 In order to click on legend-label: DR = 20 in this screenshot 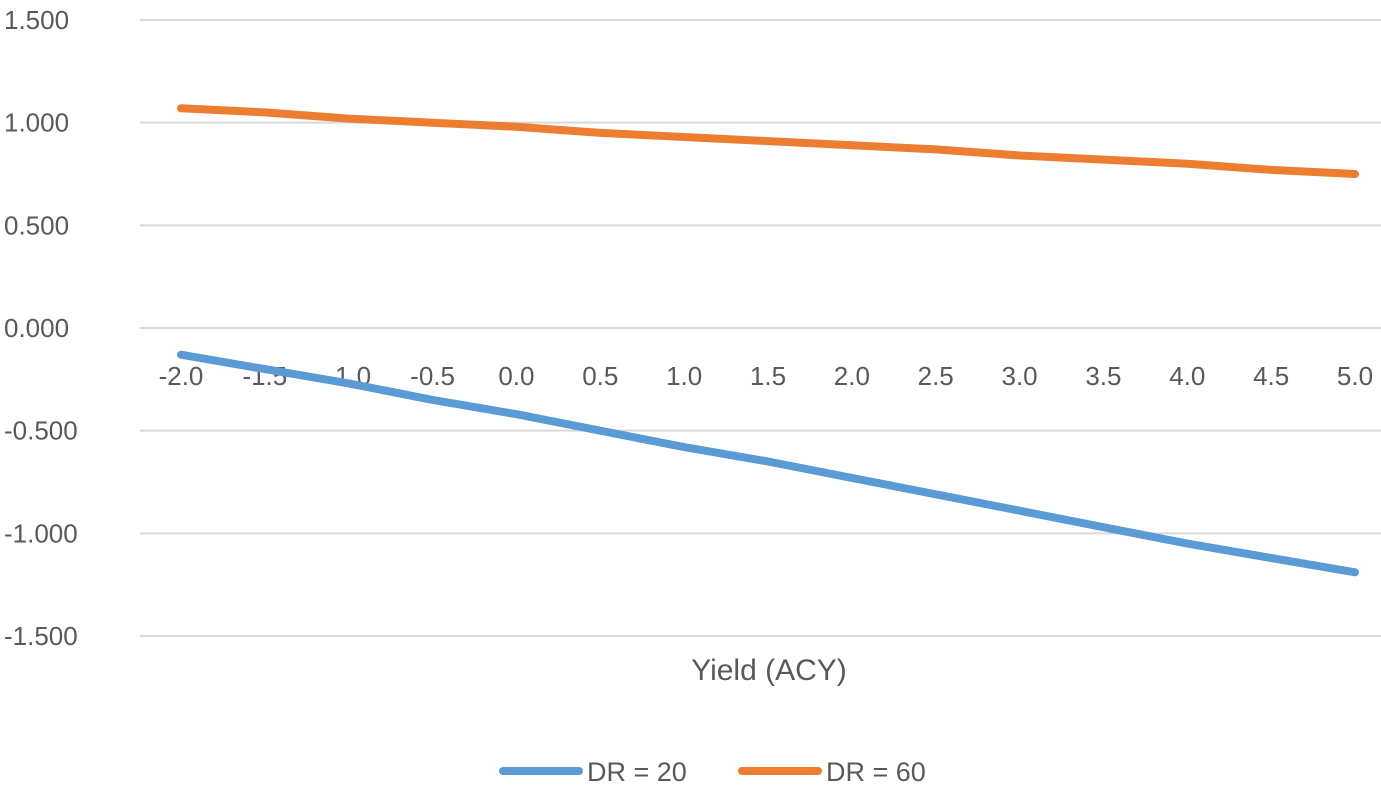, I will do `click(637, 771)`.